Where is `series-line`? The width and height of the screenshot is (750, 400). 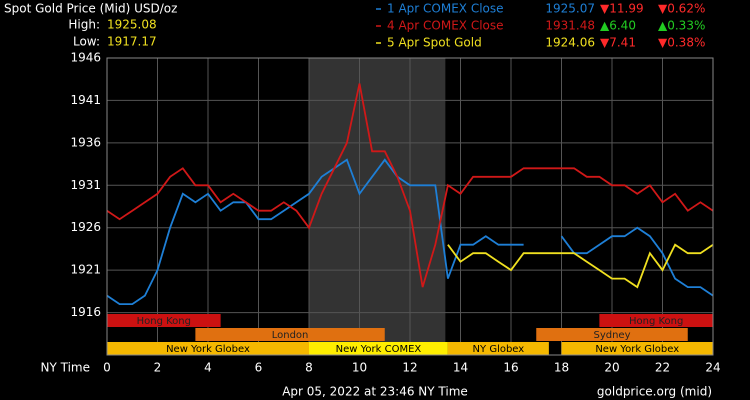
series-line is located at coordinates (580, 266).